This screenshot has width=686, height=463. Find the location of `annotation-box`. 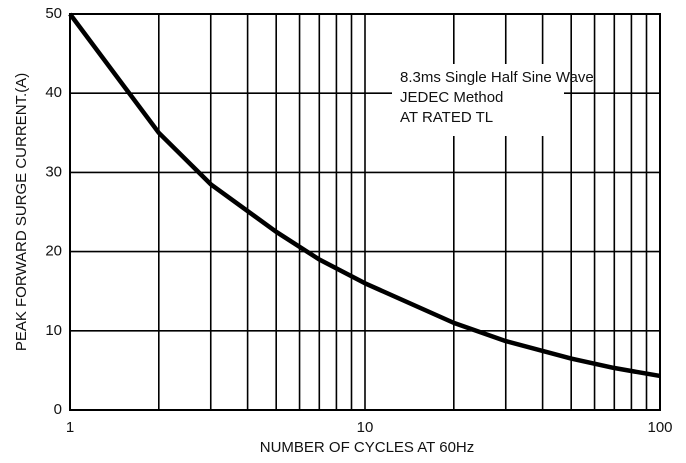

annotation-box is located at coordinates (478, 100).